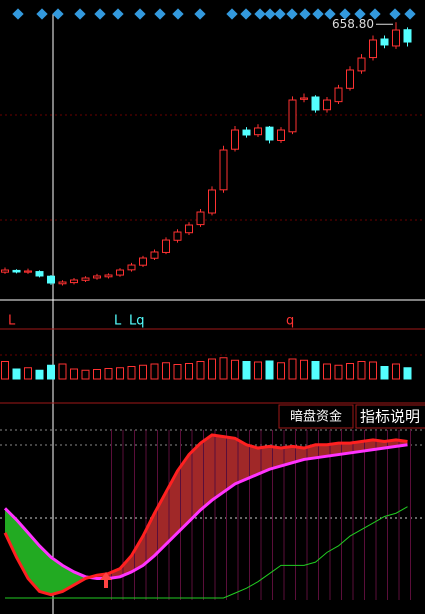 Image resolution: width=425 pixels, height=614 pixels. I want to click on indicator-line, so click(206, 552).